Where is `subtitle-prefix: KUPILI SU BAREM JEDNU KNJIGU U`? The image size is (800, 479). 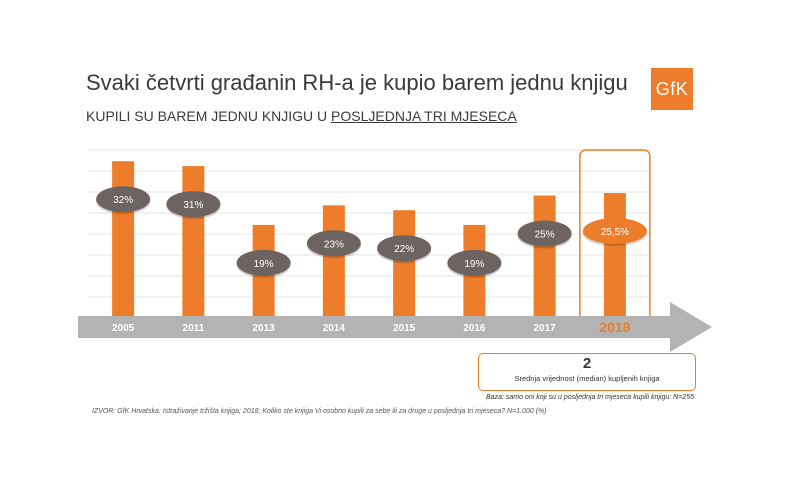 subtitle-prefix: KUPILI SU BAREM JEDNU KNJIGU U is located at coordinates (209, 116).